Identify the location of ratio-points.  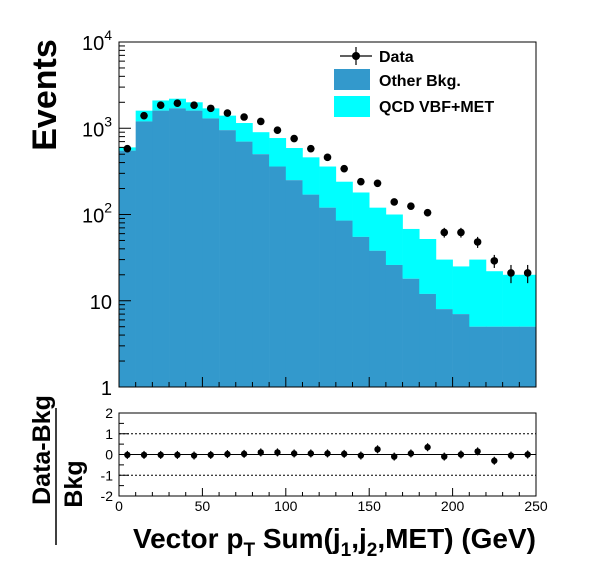
(327, 454).